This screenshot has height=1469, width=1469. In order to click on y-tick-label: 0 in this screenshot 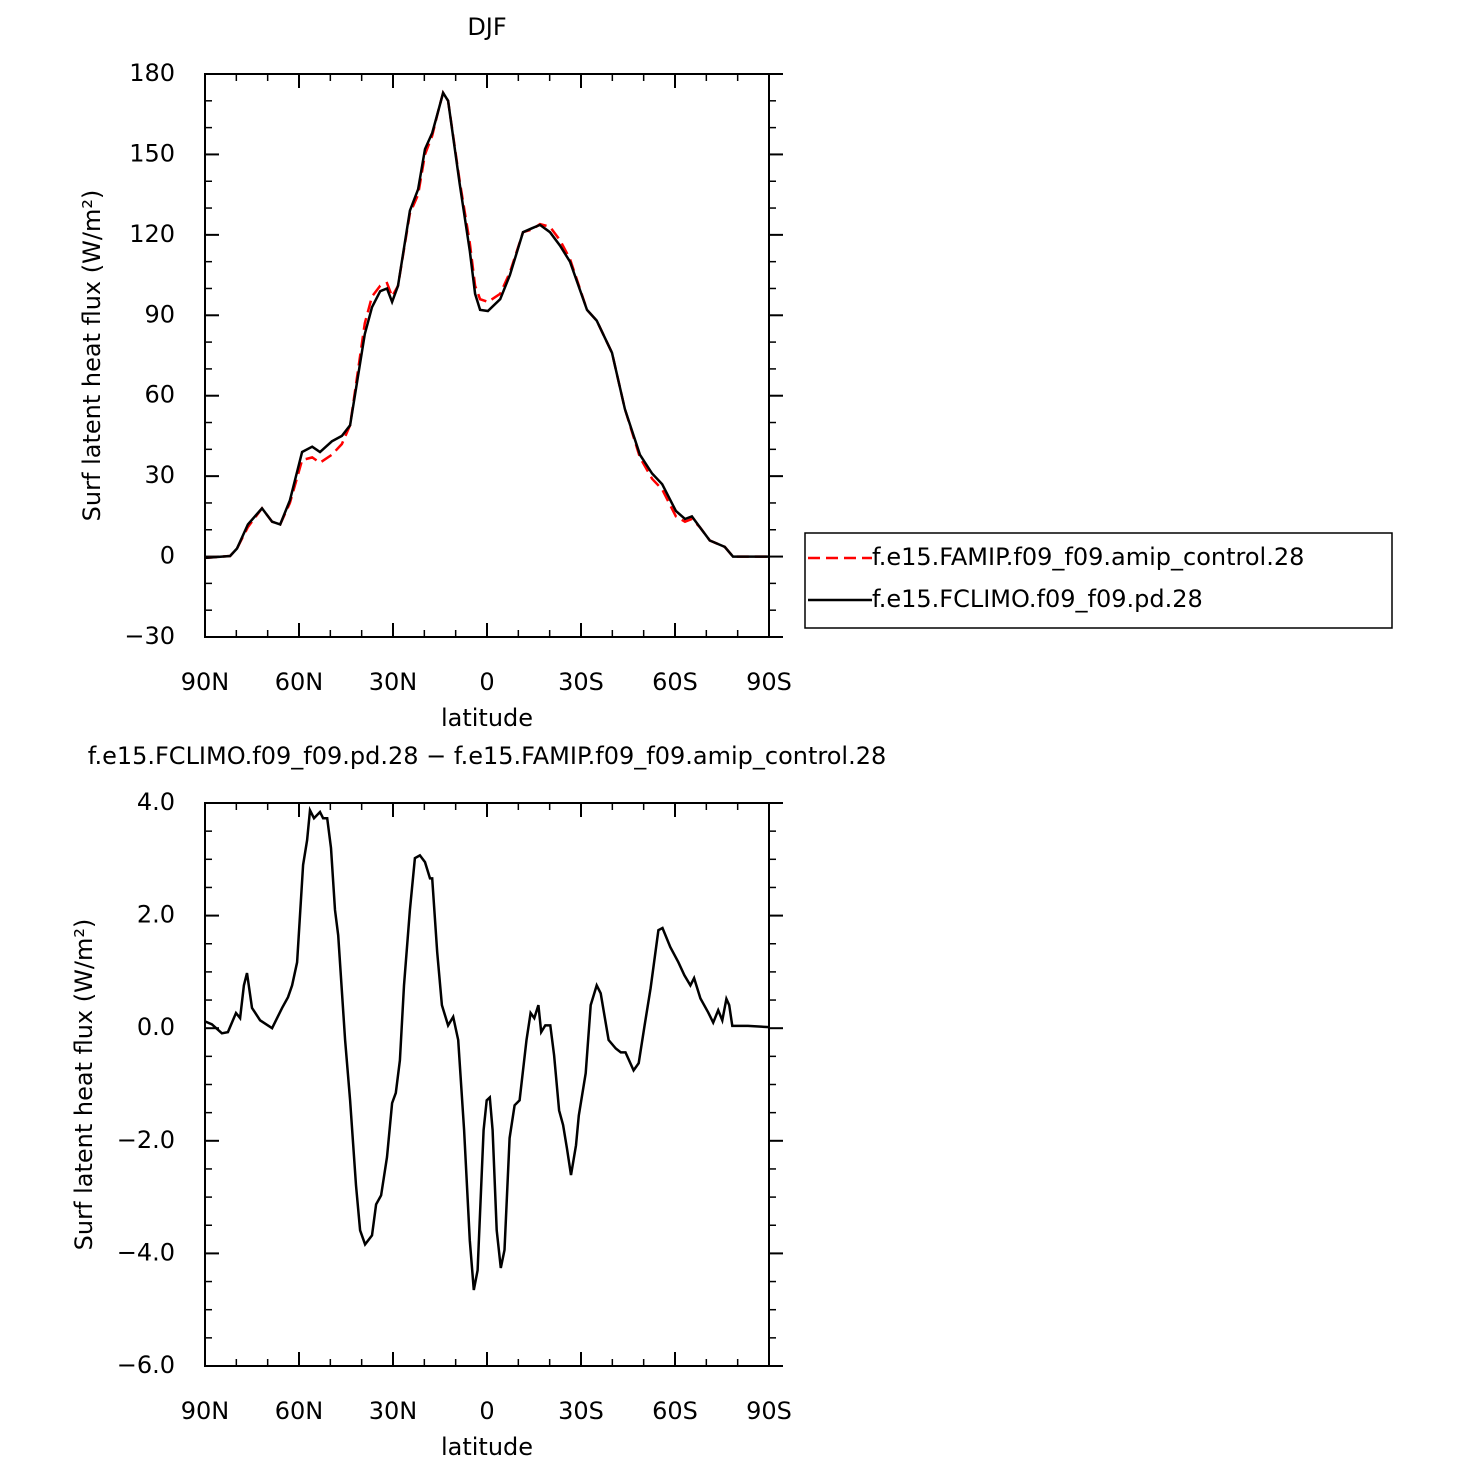, I will do `click(167, 556)`.